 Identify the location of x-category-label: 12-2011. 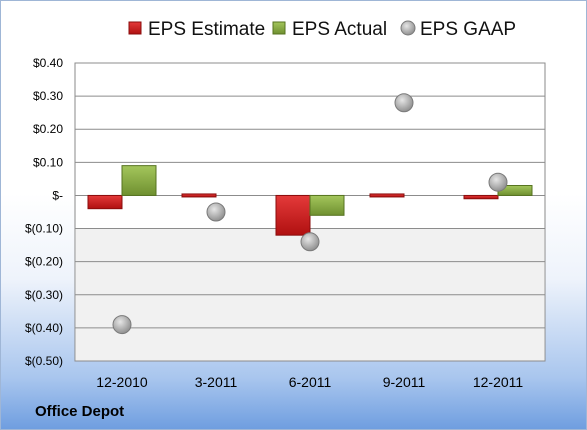
(498, 382).